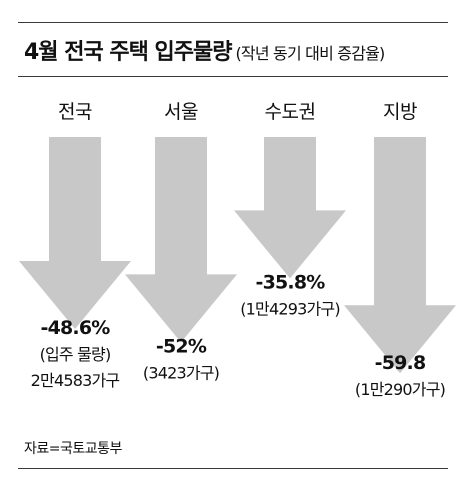 The image size is (464, 496). What do you see at coordinates (400, 389) in the screenshot?
I see `note-label-4-1: (1만290가구)` at bounding box center [400, 389].